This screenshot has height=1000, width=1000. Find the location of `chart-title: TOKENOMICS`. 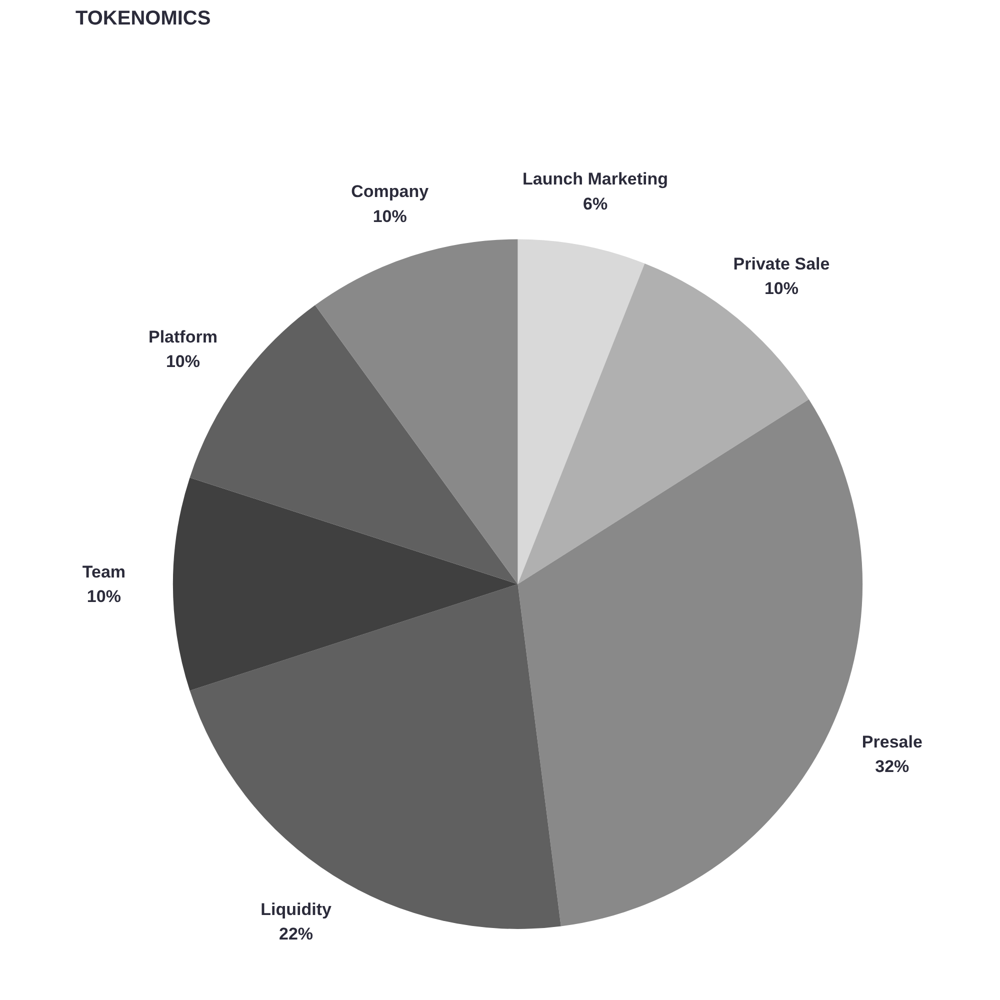

chart-title: TOKENOMICS is located at coordinates (143, 19).